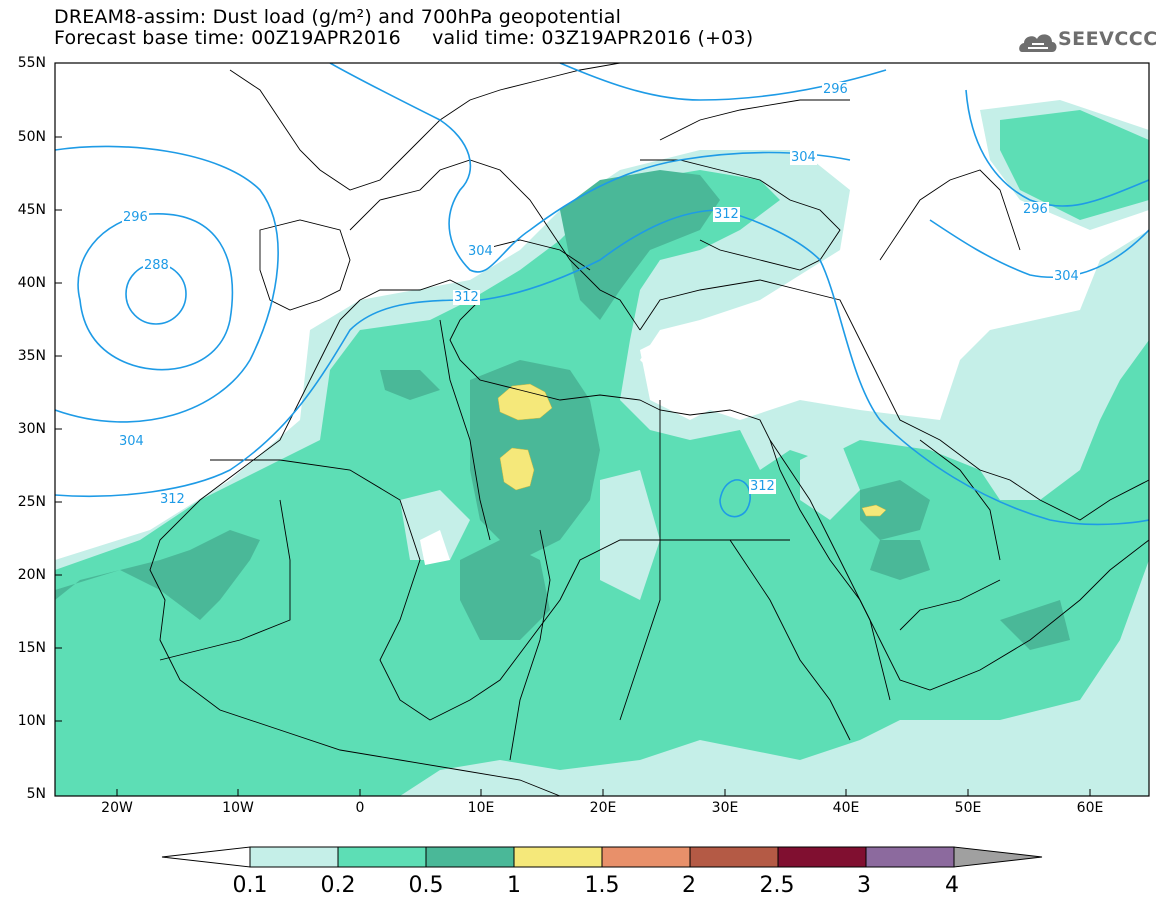  What do you see at coordinates (725, 808) in the screenshot?
I see `lon-label: 30E` at bounding box center [725, 808].